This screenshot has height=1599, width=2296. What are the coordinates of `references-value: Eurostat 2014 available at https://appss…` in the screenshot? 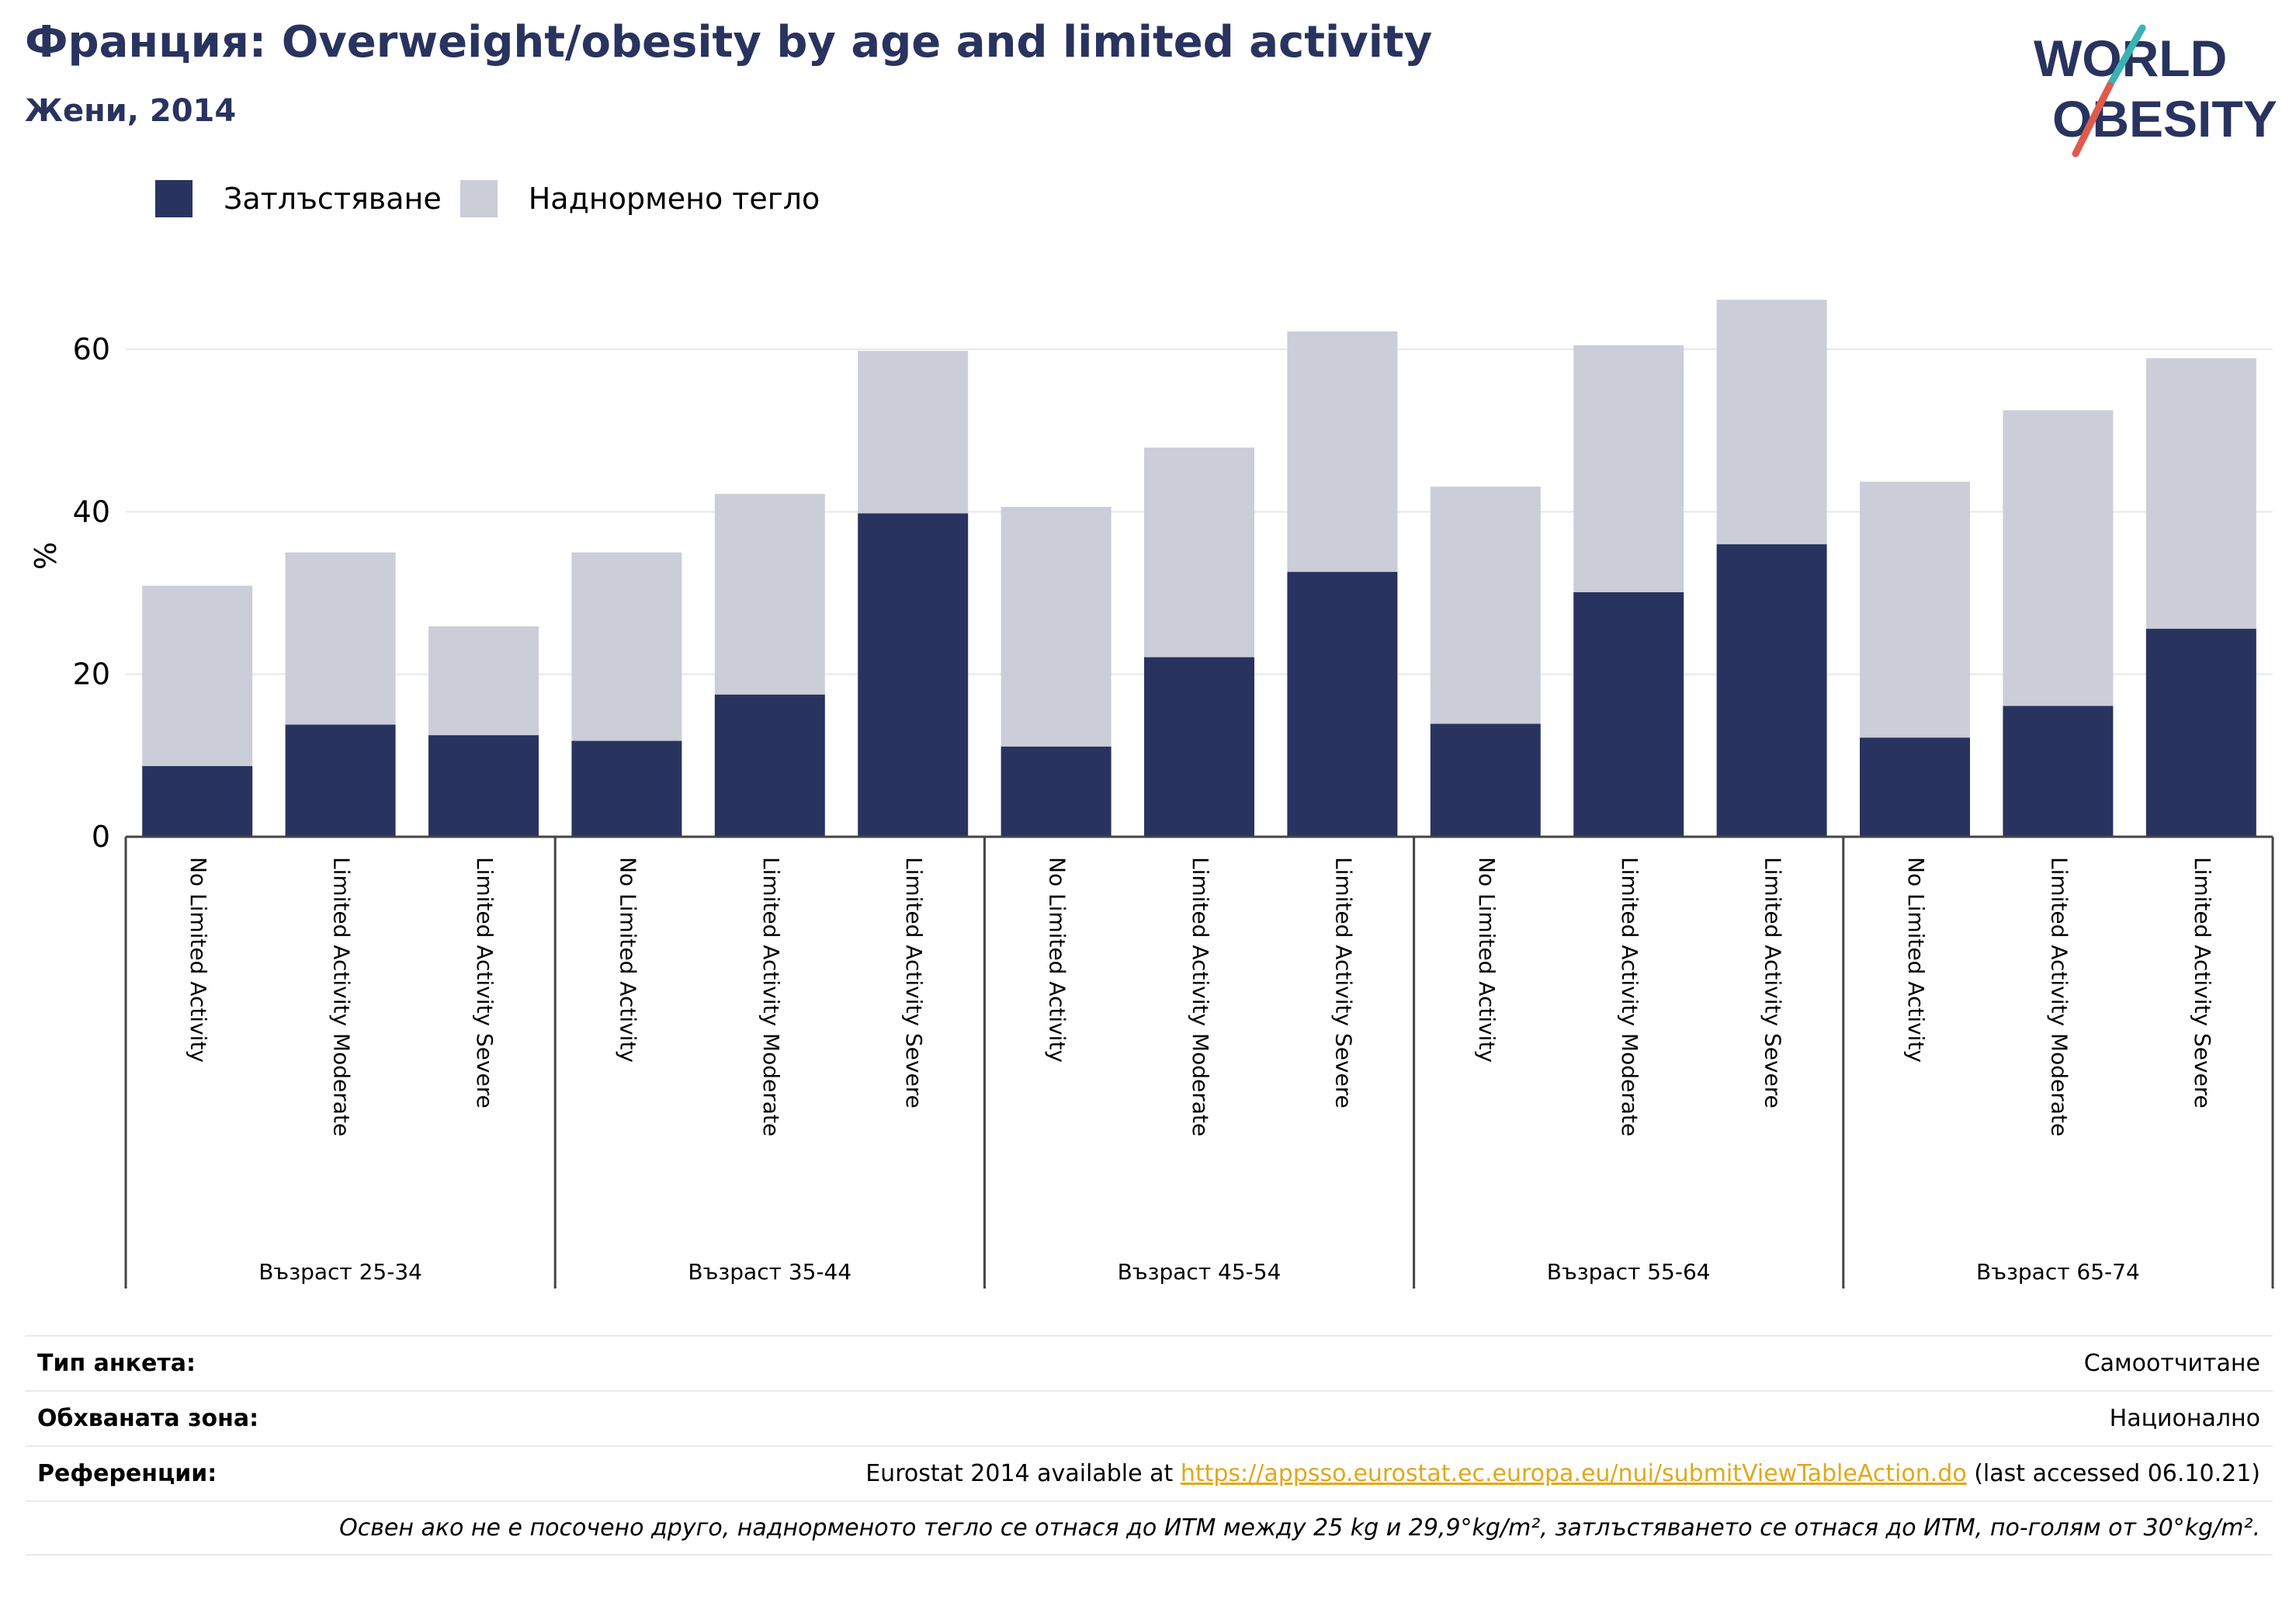 It's located at (1562, 1473).